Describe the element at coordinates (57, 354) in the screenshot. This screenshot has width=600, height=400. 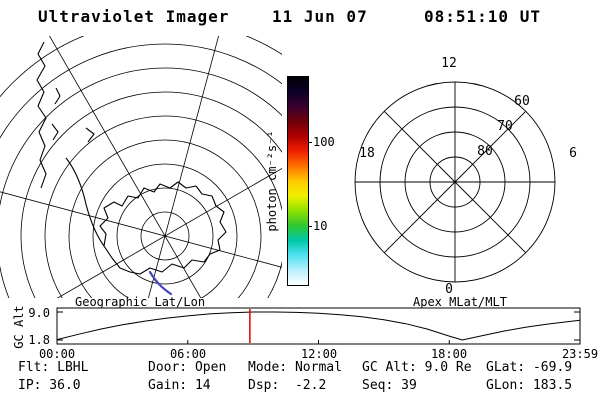
I see `xtick-0000: 00:00` at that location.